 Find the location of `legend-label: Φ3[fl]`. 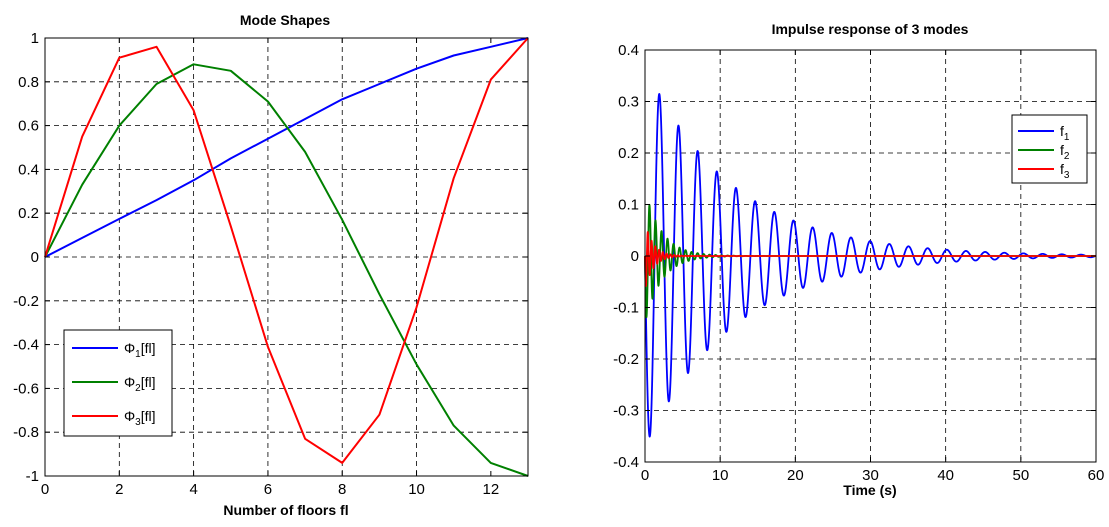

legend-label: Φ3[fl] is located at coordinates (140, 418).